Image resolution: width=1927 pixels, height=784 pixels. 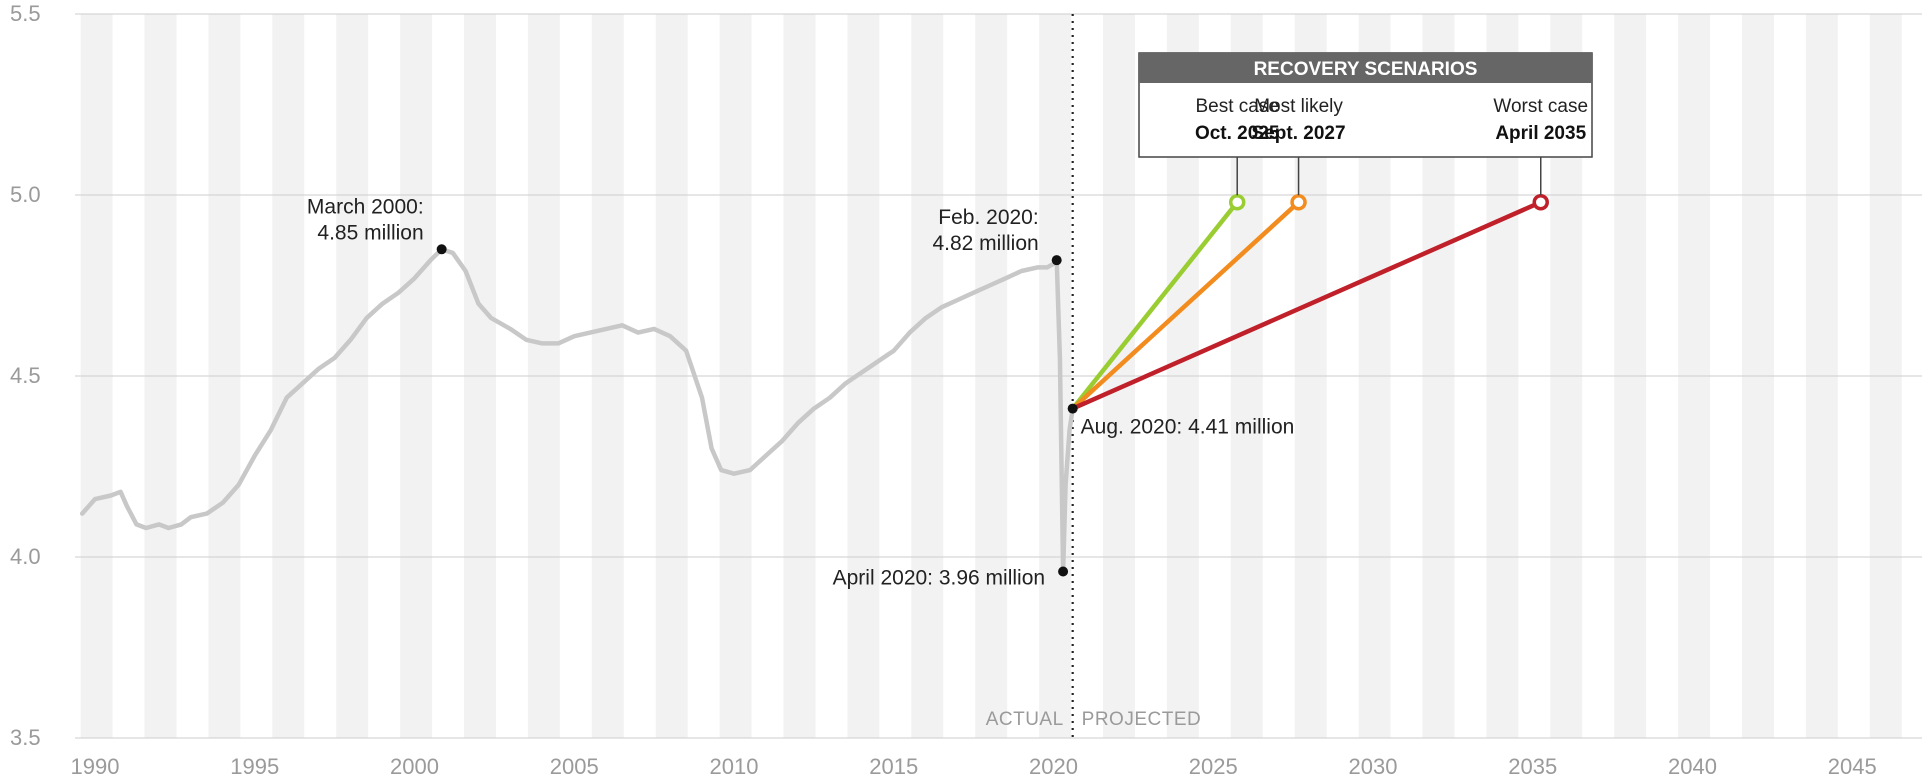 I want to click on x-tick-label: 1990, so click(x=95, y=766).